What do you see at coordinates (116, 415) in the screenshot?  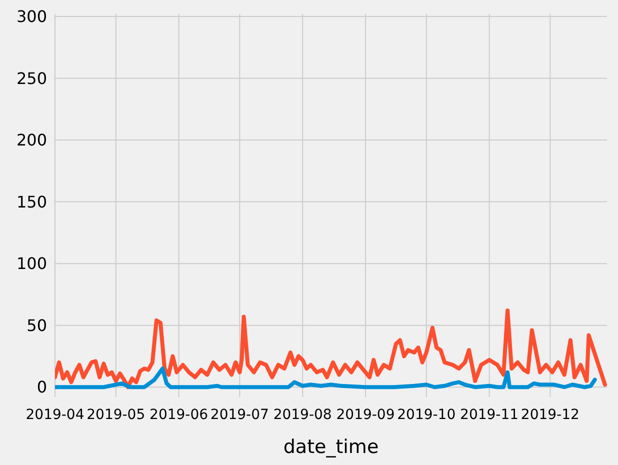 I see `x-tick-label: 2019-05` at bounding box center [116, 415].